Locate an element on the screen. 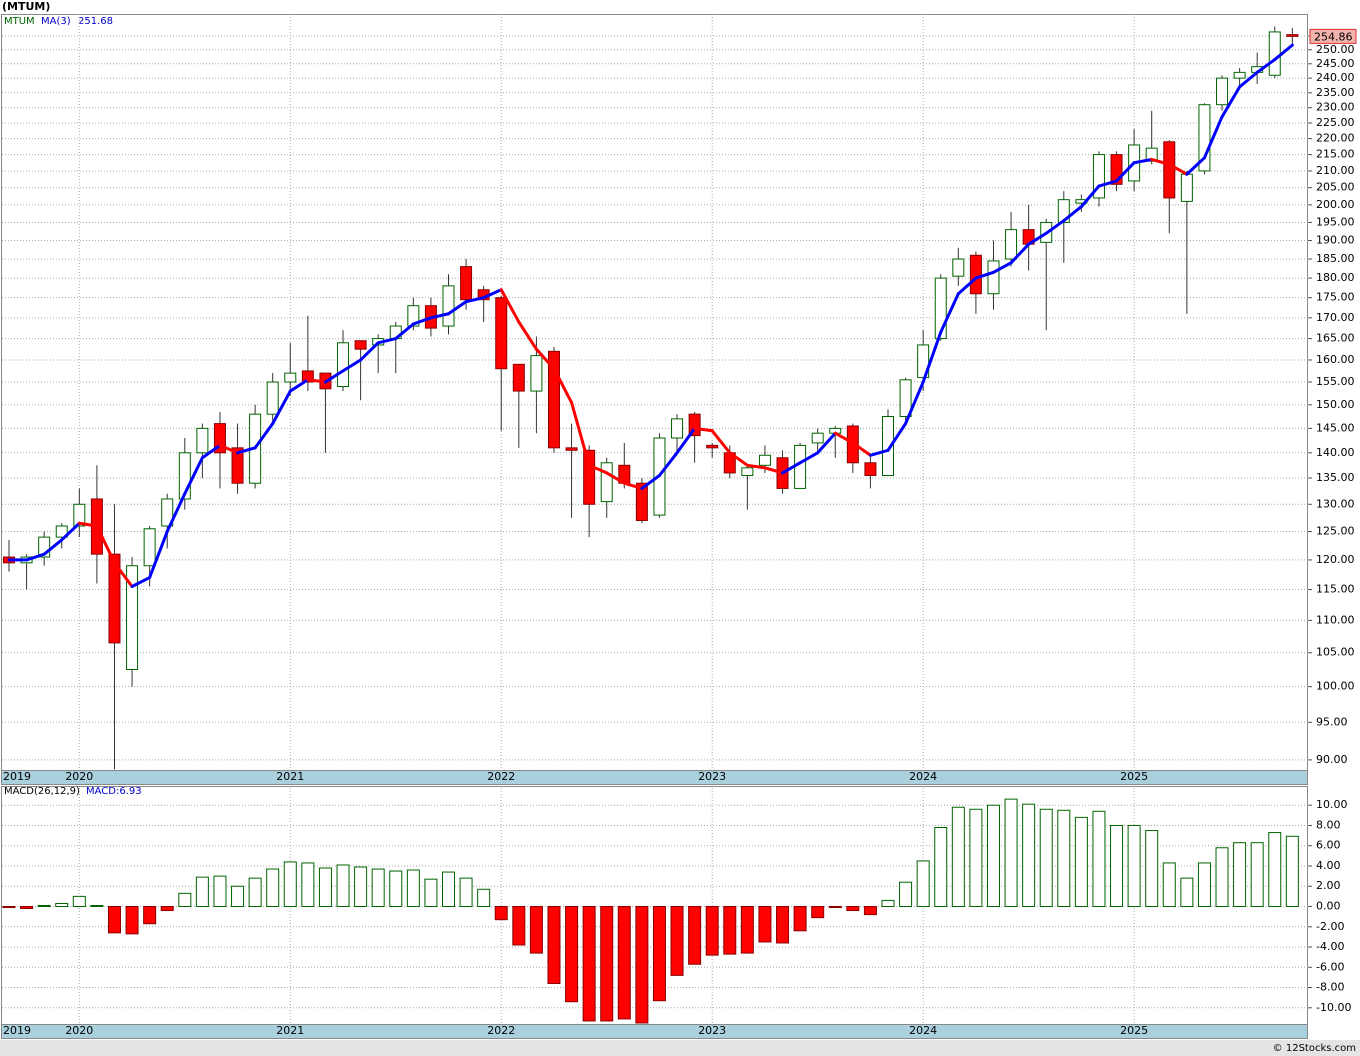 The image size is (1360, 1056). y-tick-label: 145.00 is located at coordinates (1335, 427).